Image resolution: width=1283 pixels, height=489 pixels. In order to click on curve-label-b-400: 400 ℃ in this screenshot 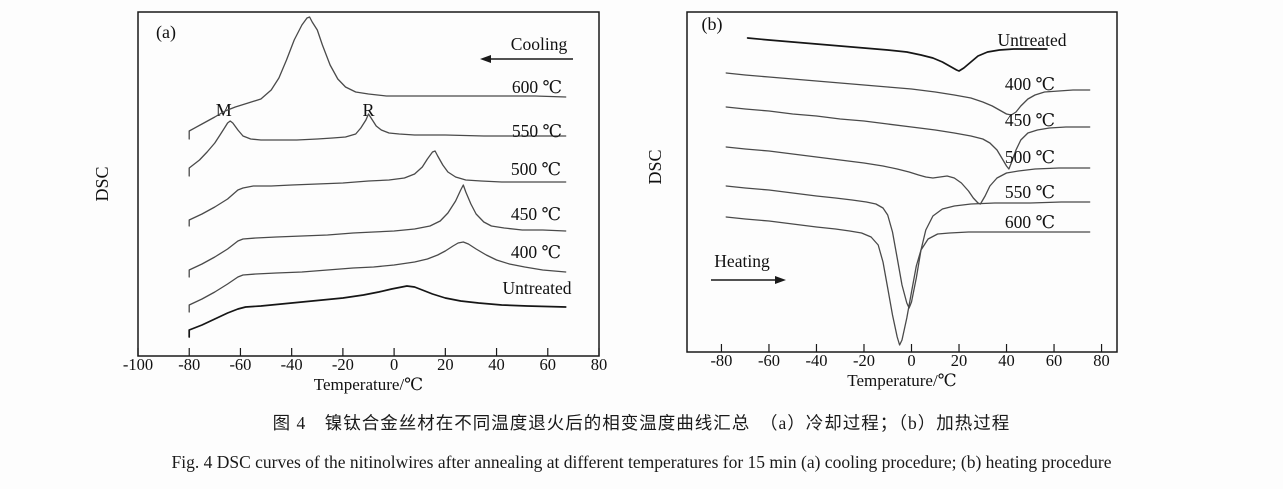, I will do `click(1030, 84)`.